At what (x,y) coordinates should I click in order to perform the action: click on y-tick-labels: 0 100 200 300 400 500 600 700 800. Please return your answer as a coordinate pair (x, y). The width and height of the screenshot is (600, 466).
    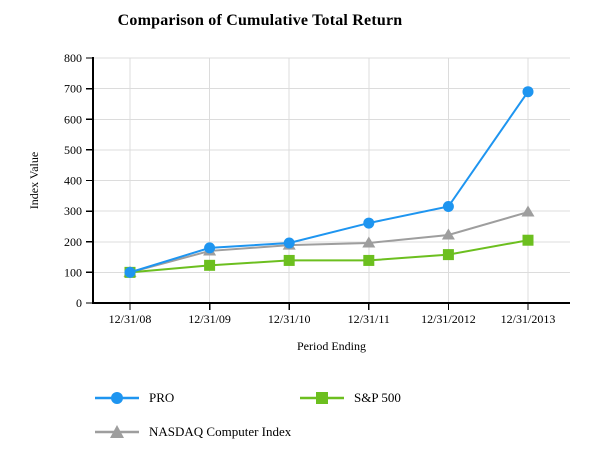
    Looking at the image, I should click on (73, 180).